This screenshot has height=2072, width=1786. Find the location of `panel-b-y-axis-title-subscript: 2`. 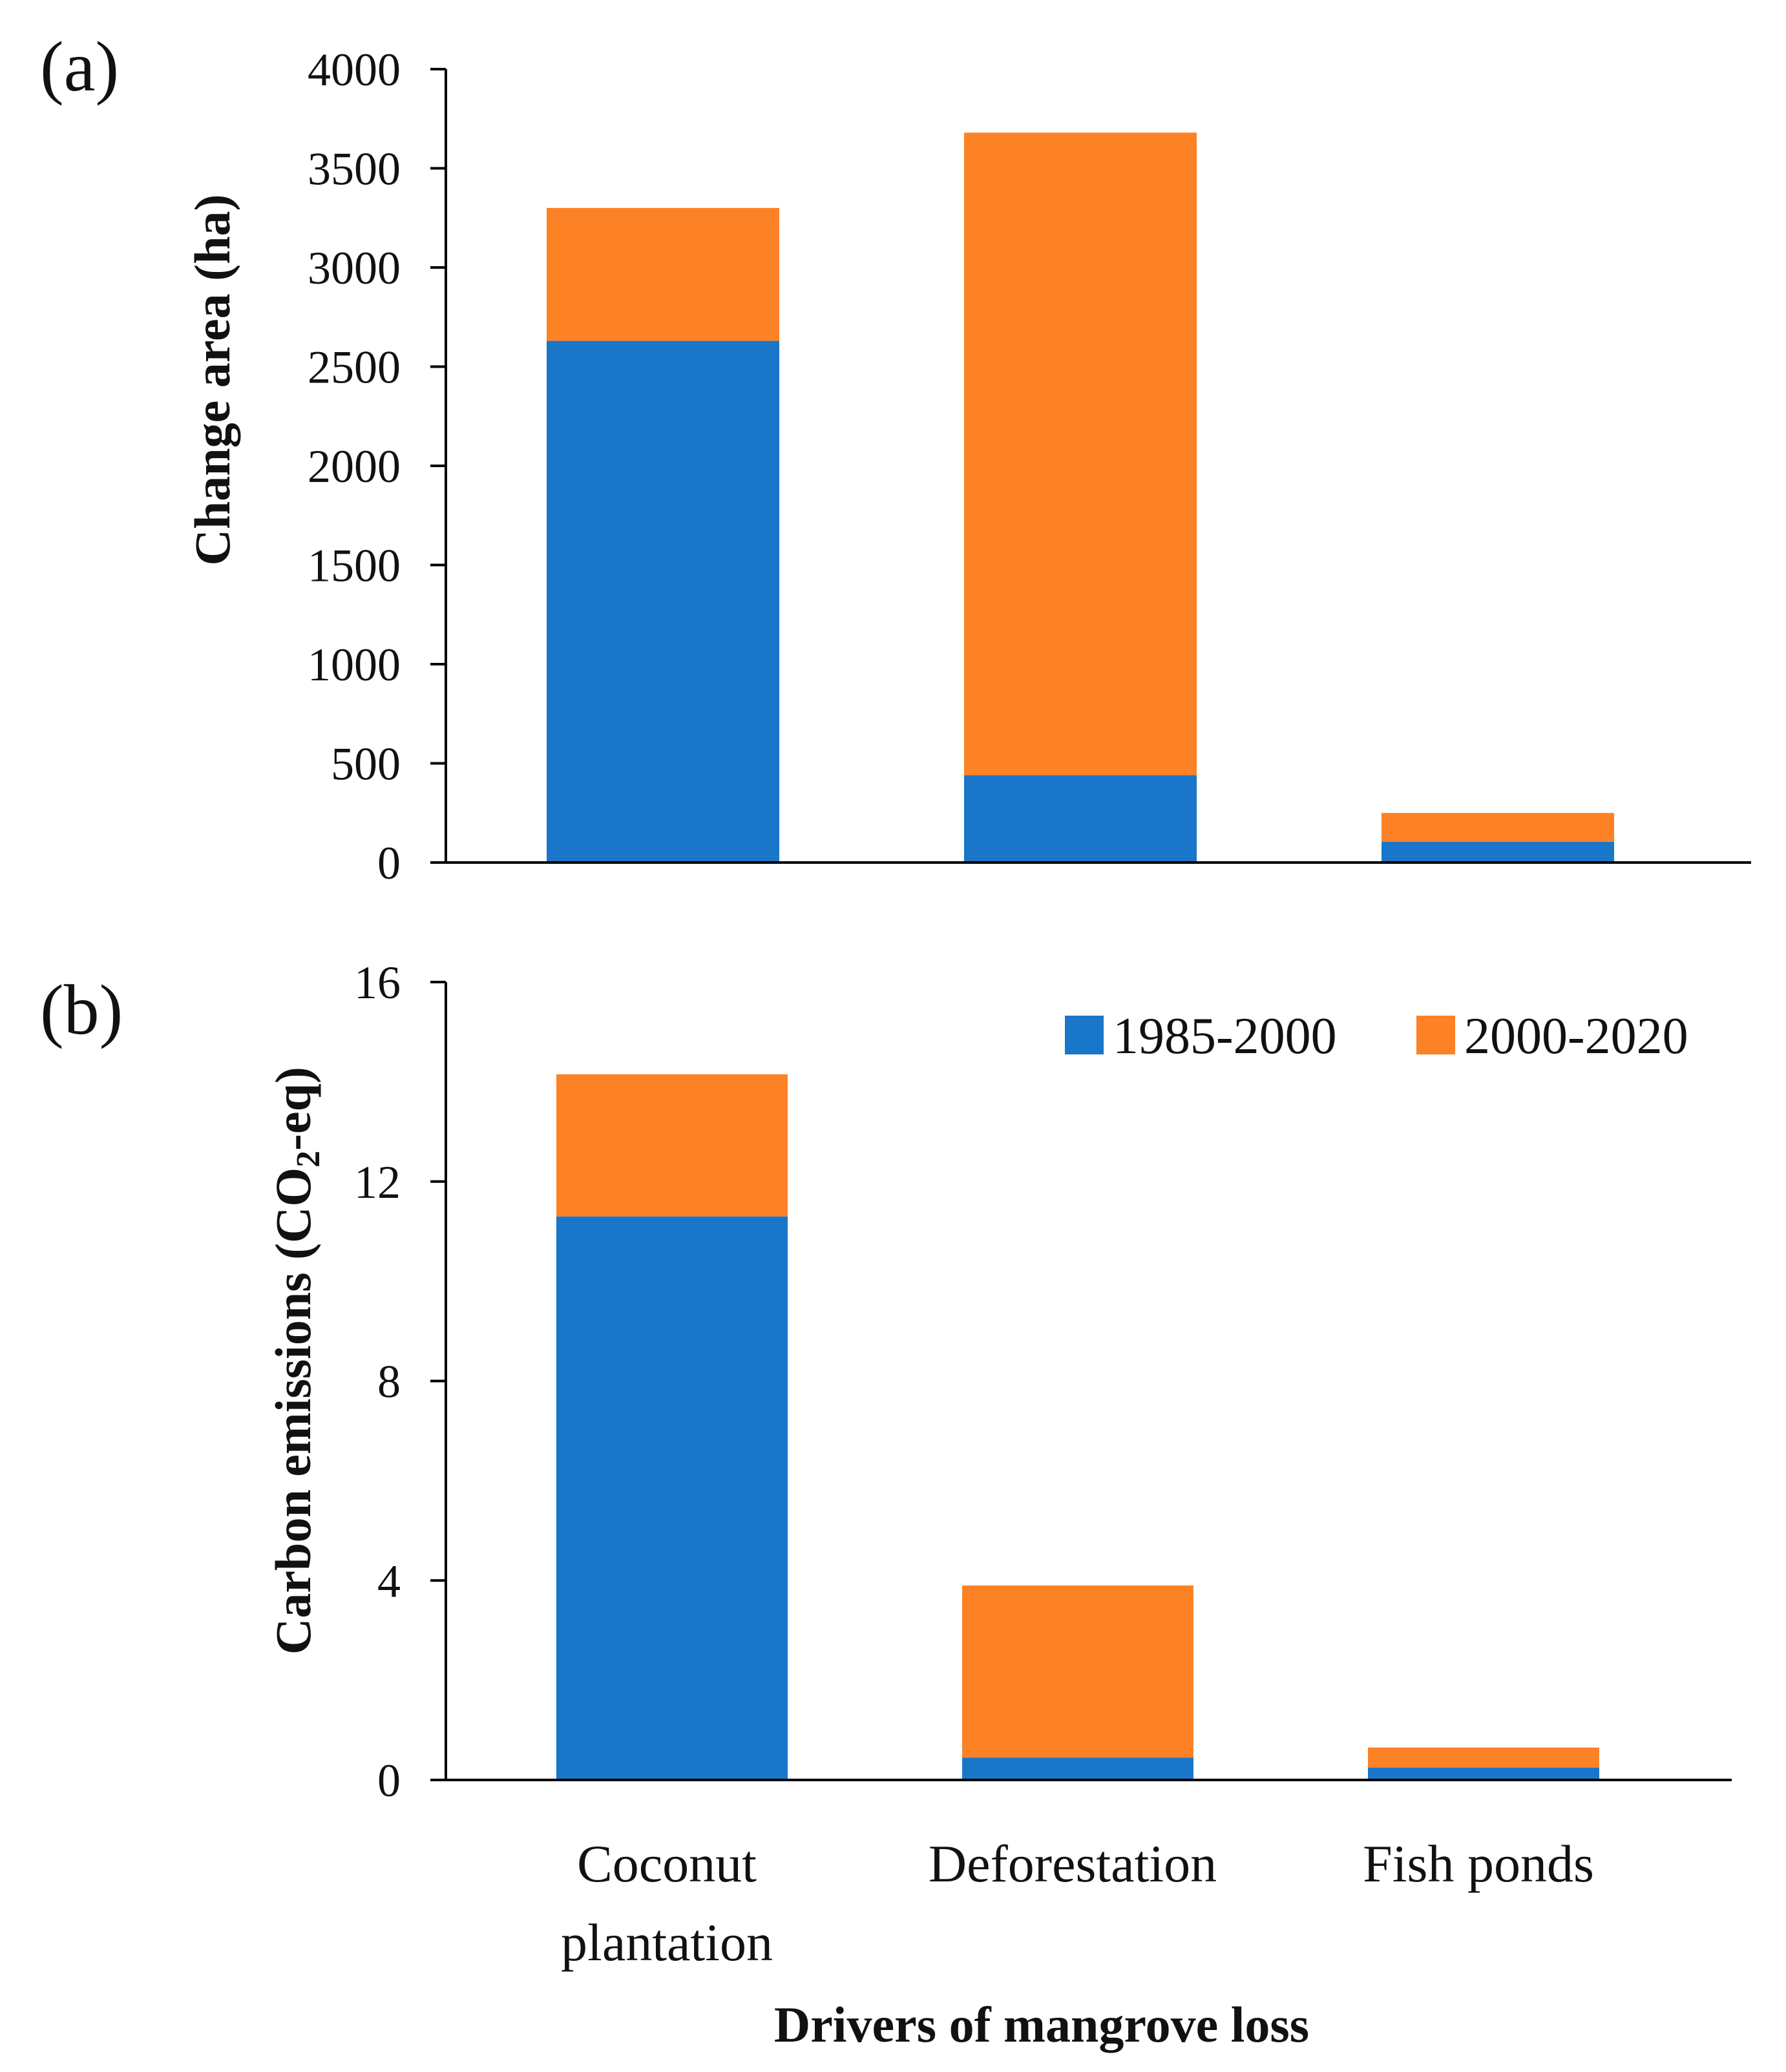

panel-b-y-axis-title-subscript: 2 is located at coordinates (308, 1159).